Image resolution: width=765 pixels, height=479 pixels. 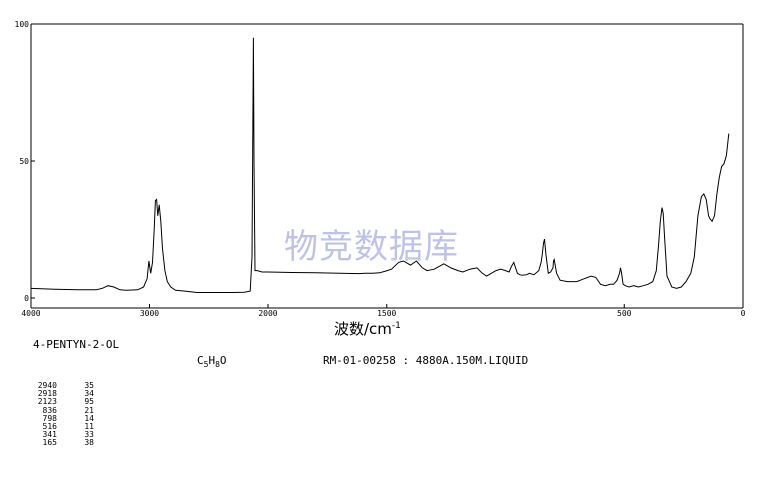 What do you see at coordinates (206, 365) in the screenshot?
I see `formula-c-count: 5` at bounding box center [206, 365].